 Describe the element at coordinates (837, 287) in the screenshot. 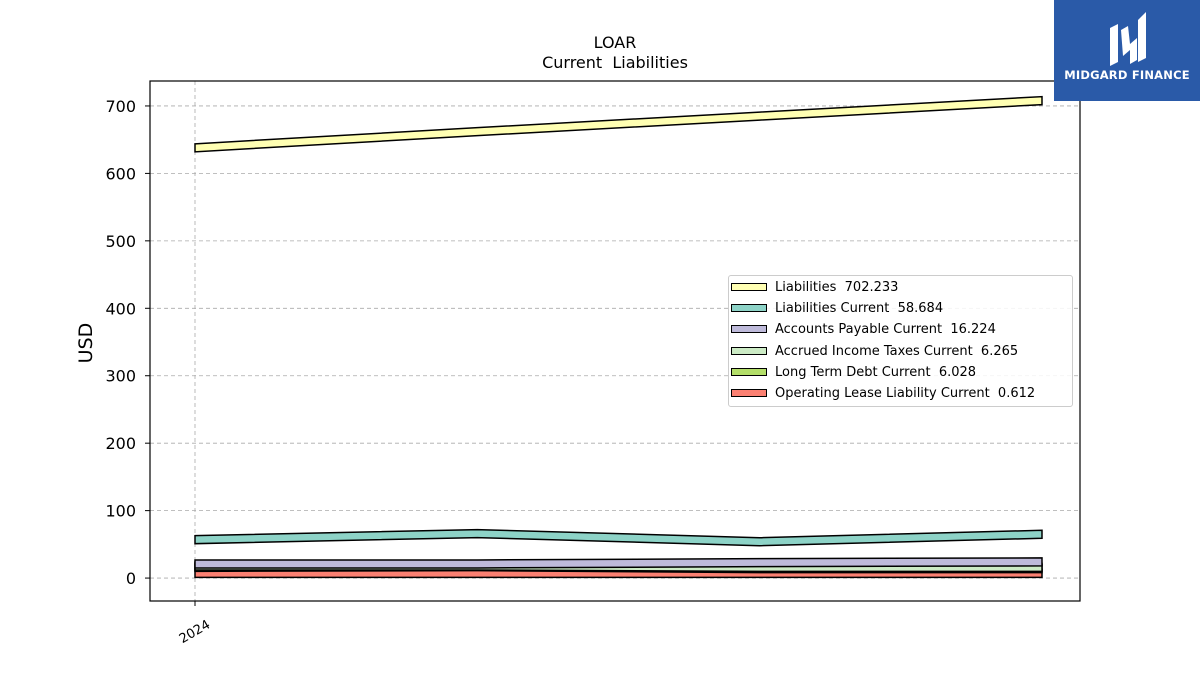

I see `legend-label: Liabilities 702.233` at that location.